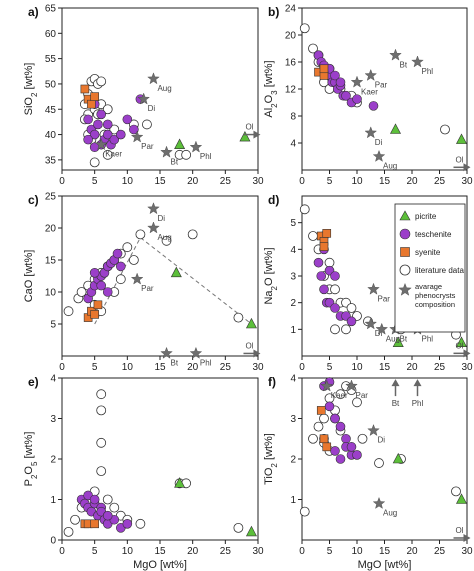 The height and width of the screenshot is (571, 474). What do you see at coordinates (291, 36) in the screenshot?
I see `y-tick-label: 20` at bounding box center [291, 36].